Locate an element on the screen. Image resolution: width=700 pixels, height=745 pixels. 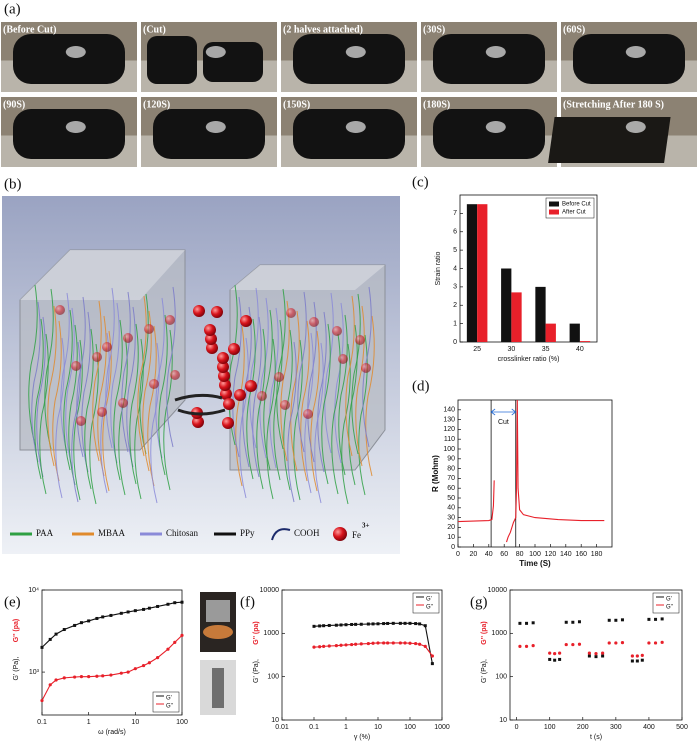
y-axis-label: G'' (pa) is located at coordinates (484, 633).